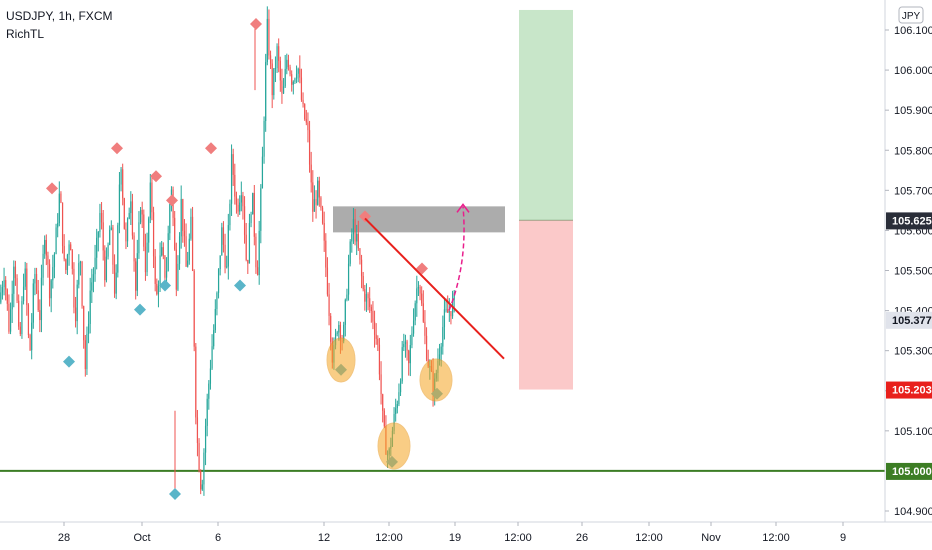 The image size is (932, 550). Describe the element at coordinates (908, 275) in the screenshot. I see `price-axis-background` at that location.